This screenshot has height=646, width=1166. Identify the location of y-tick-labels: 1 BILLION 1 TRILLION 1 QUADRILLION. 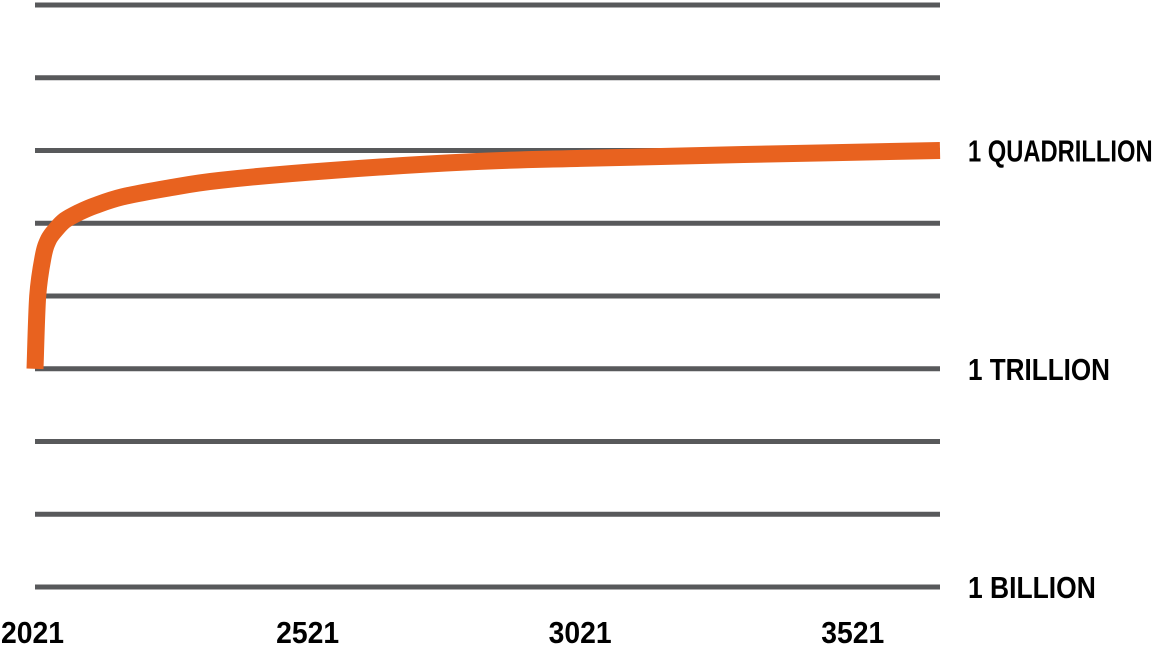
(1060, 370).